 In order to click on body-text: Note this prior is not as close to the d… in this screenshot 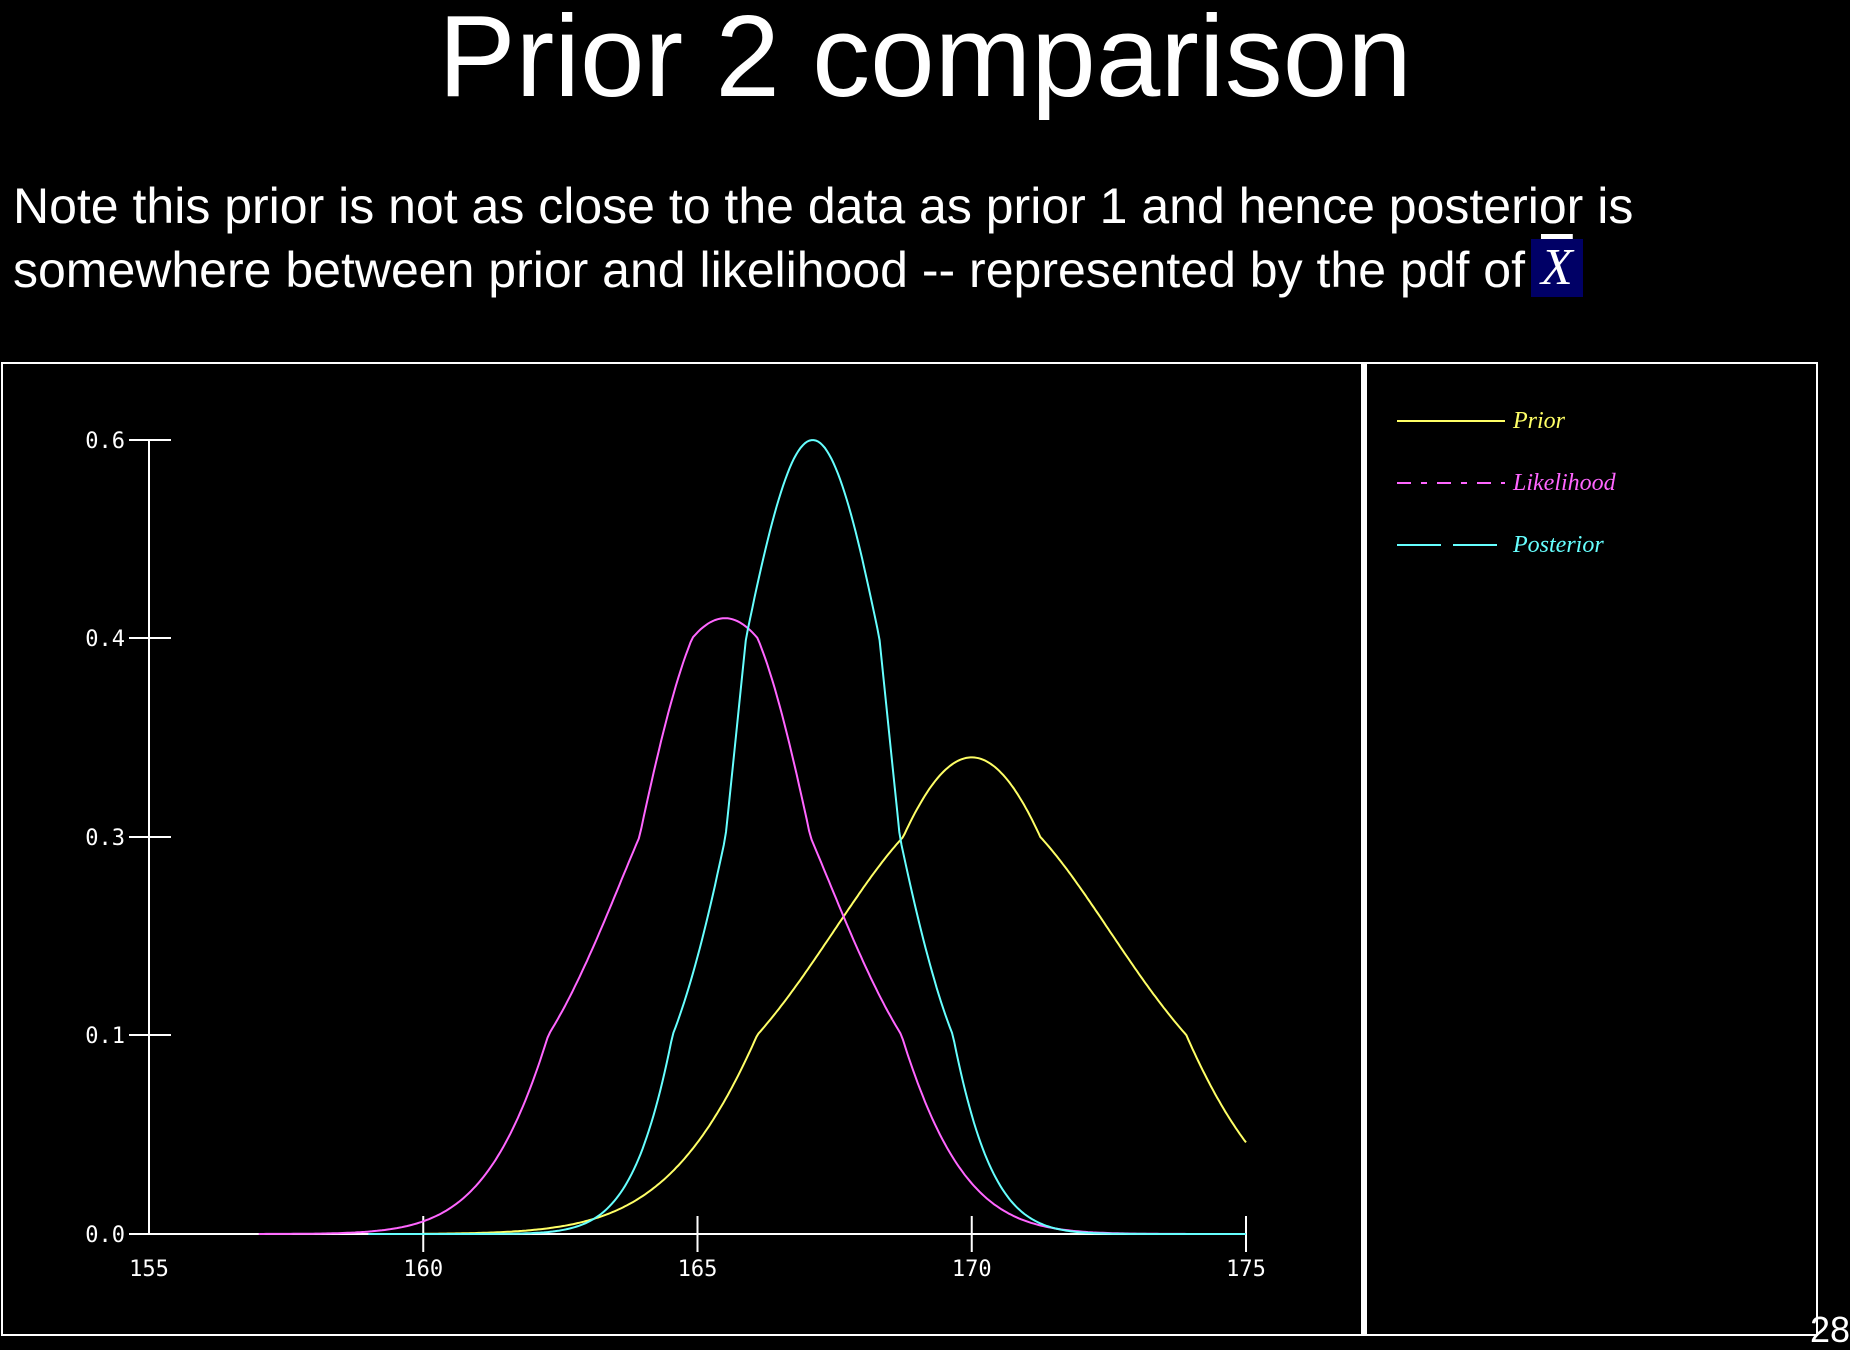, I will do `click(823, 238)`.